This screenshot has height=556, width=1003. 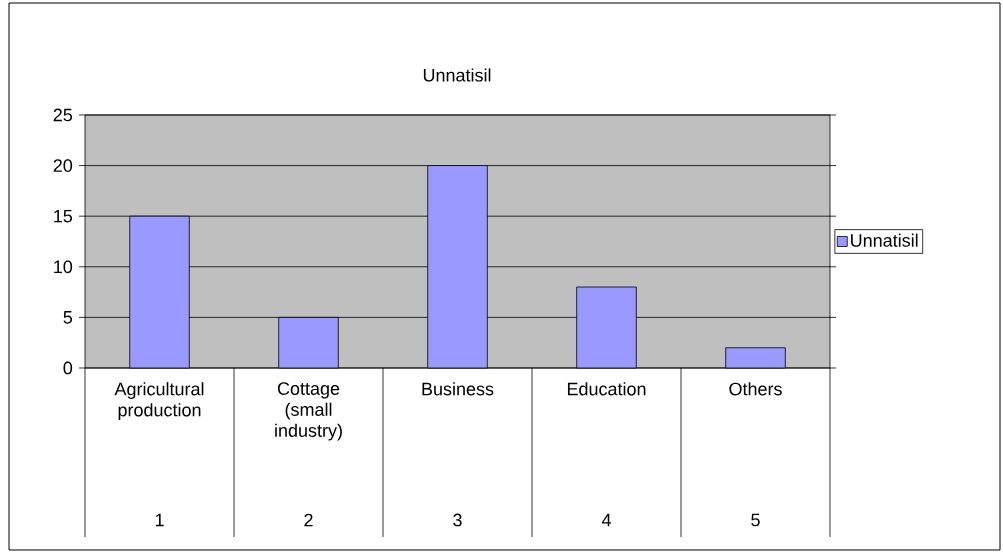 What do you see at coordinates (63, 165) in the screenshot?
I see `y-tick-label: 20` at bounding box center [63, 165].